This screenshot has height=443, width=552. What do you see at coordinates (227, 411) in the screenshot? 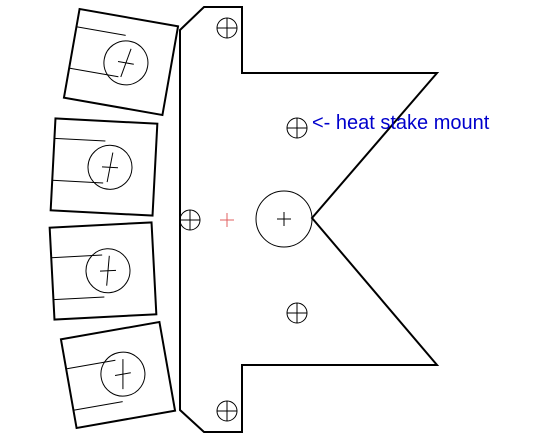
I see `heat-stake-mount-bottom` at bounding box center [227, 411].